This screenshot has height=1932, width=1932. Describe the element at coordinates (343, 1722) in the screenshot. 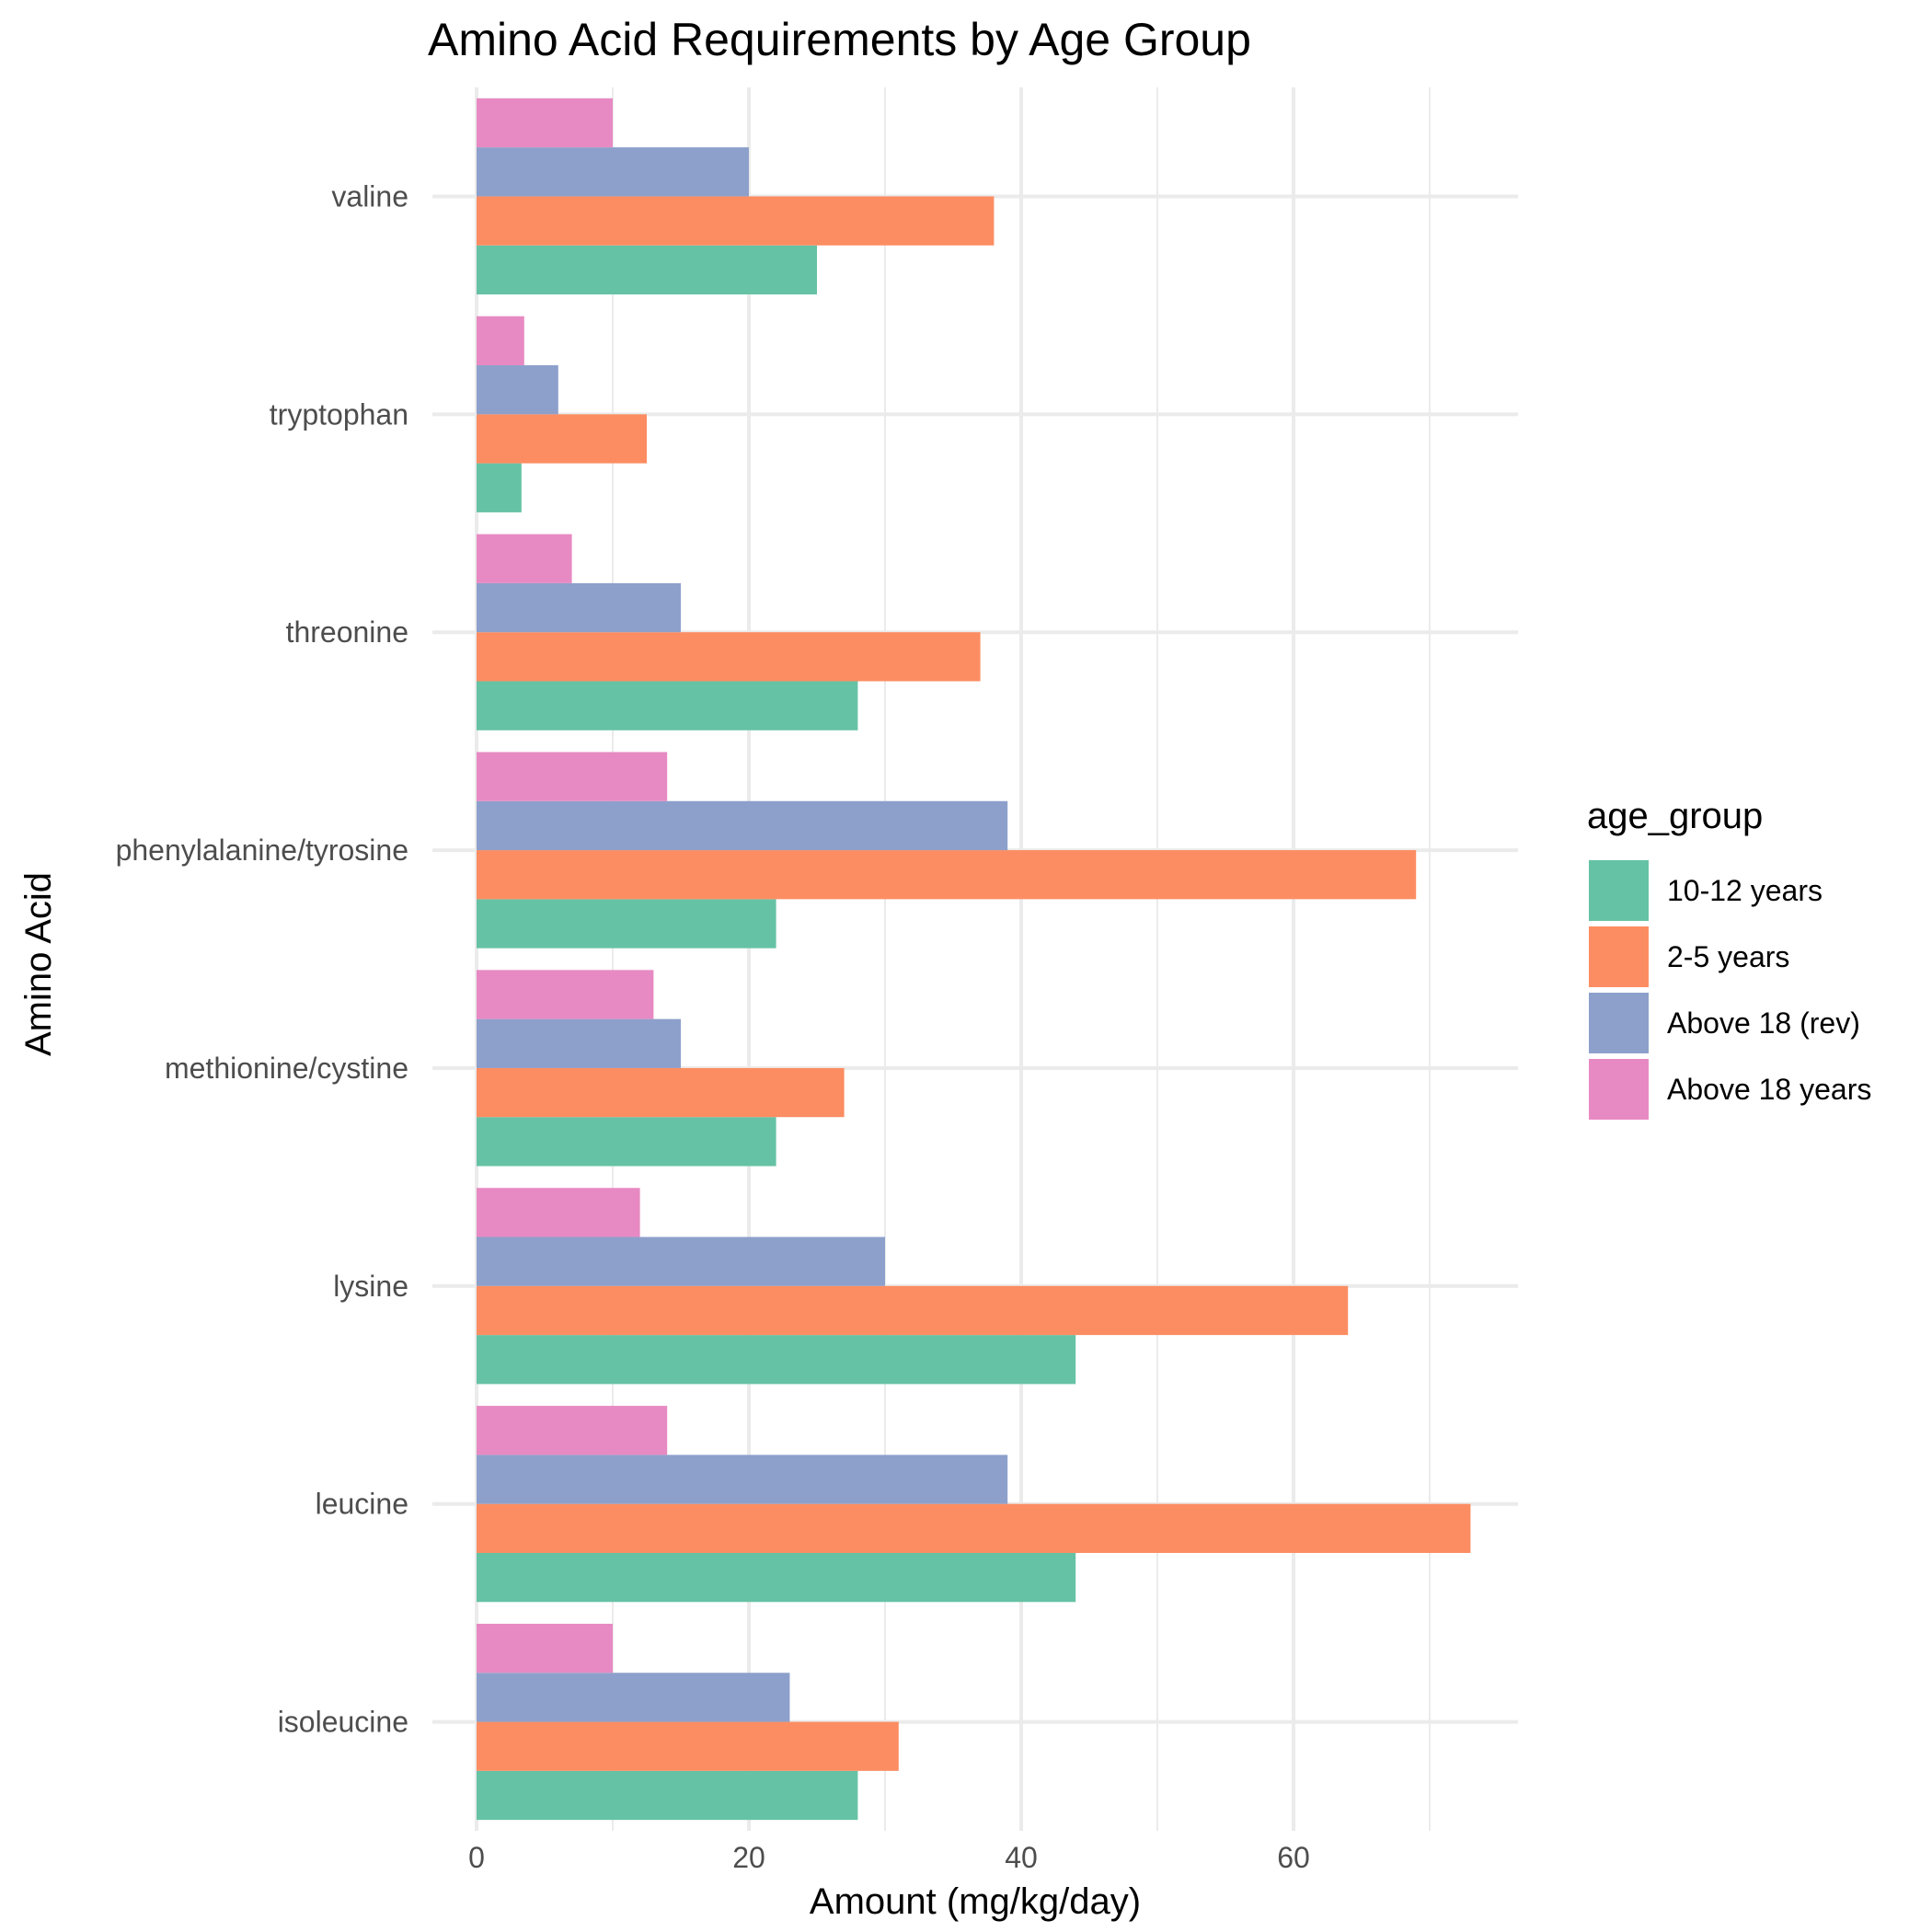

I see `y-tick-label-0: isoleucine` at that location.